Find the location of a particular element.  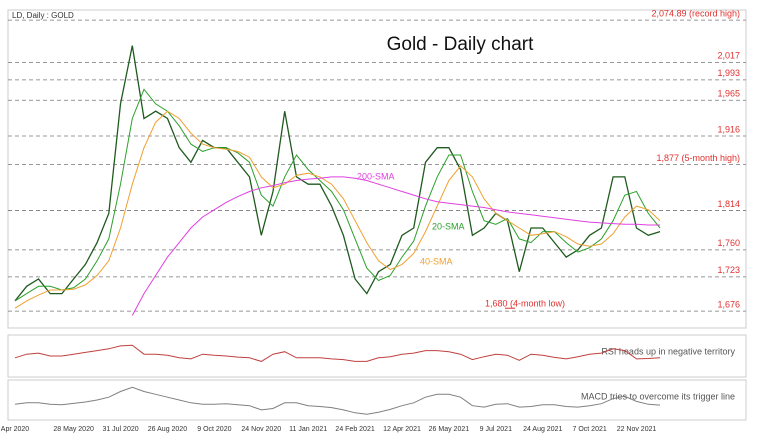

x-tick-label: 24 Aug 2021 is located at coordinates (542, 429).